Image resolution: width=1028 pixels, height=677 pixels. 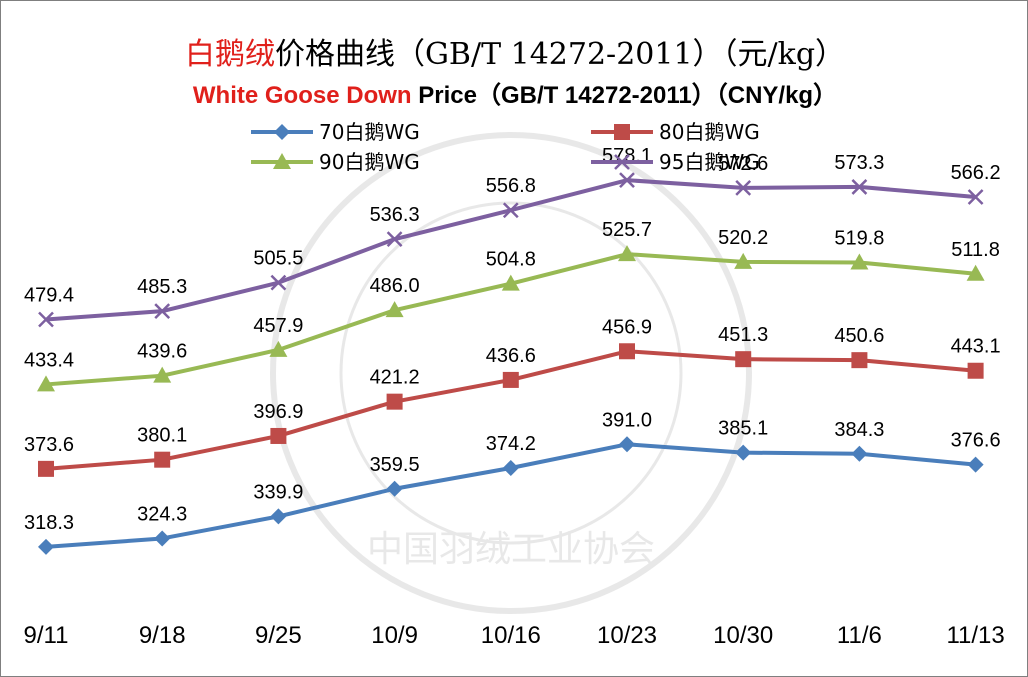 What do you see at coordinates (162, 514) in the screenshot?
I see `data-label: 324.3` at bounding box center [162, 514].